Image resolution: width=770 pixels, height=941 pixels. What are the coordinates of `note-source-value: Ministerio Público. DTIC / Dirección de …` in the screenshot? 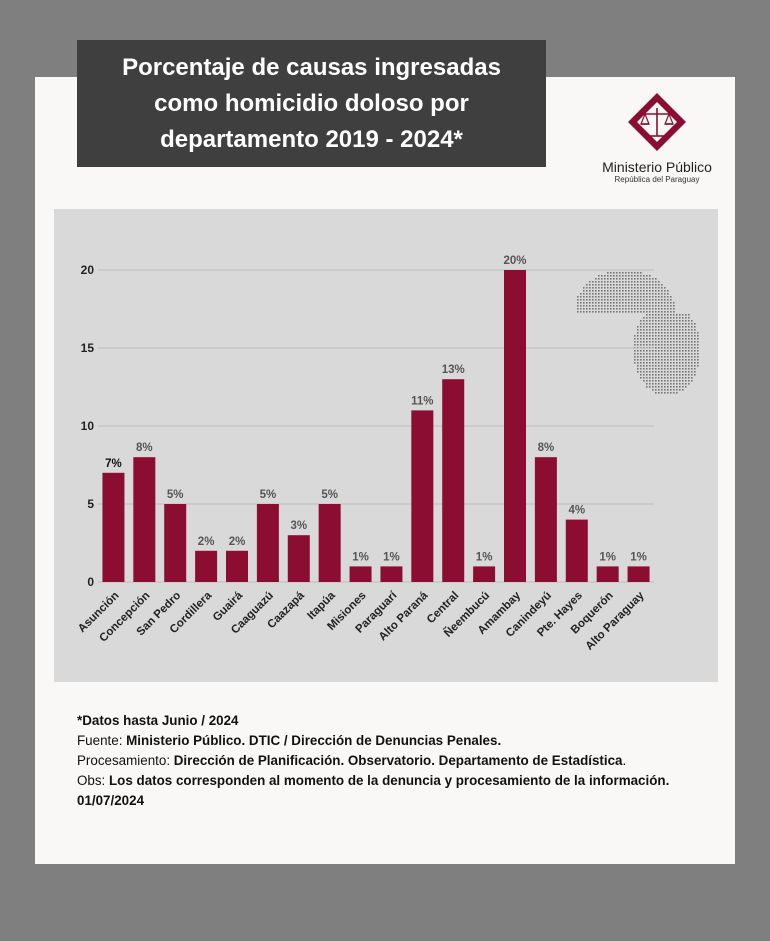 It's located at (314, 740).